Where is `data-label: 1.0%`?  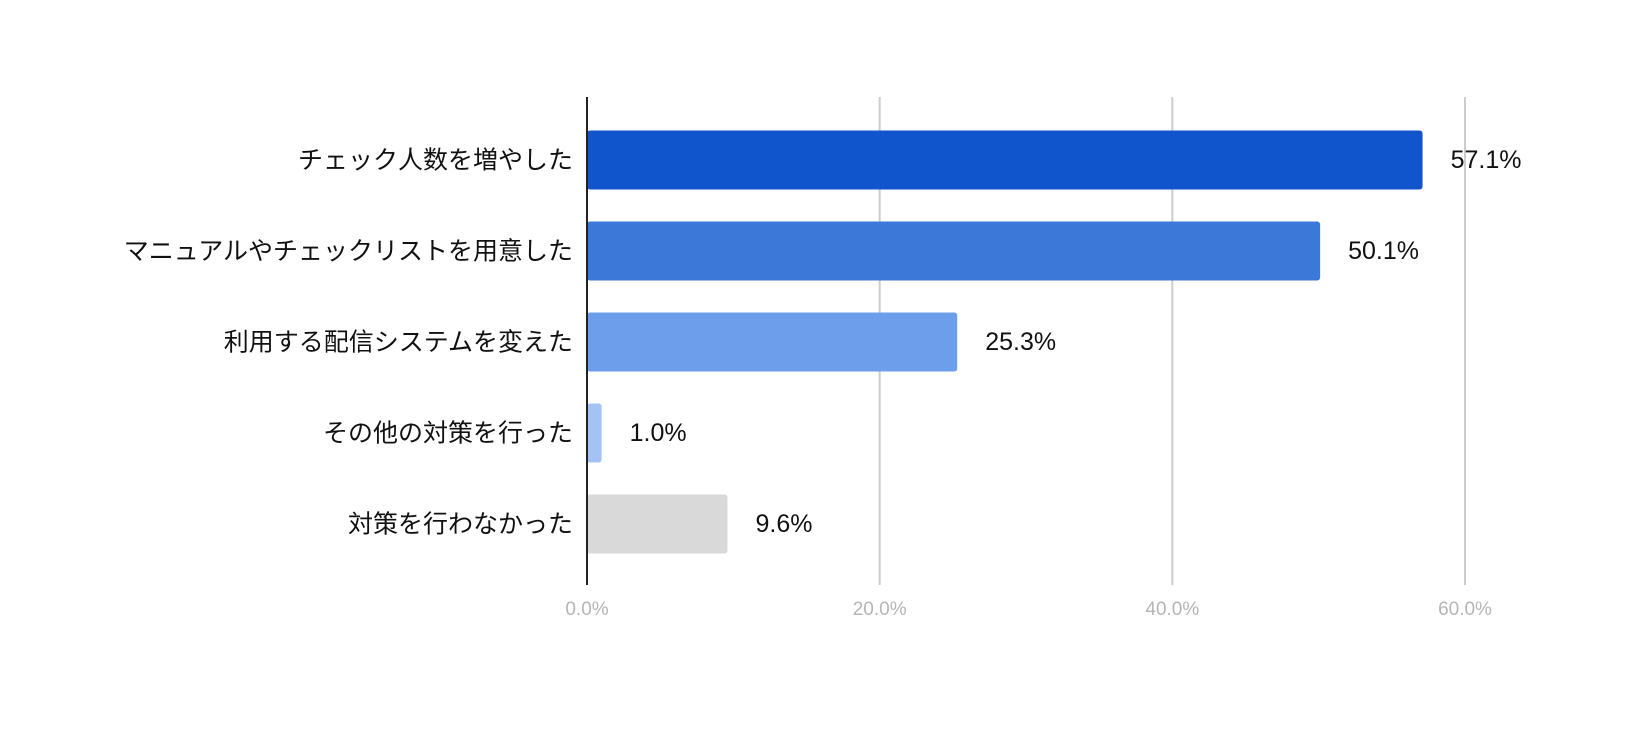
data-label: 1.0% is located at coordinates (658, 433).